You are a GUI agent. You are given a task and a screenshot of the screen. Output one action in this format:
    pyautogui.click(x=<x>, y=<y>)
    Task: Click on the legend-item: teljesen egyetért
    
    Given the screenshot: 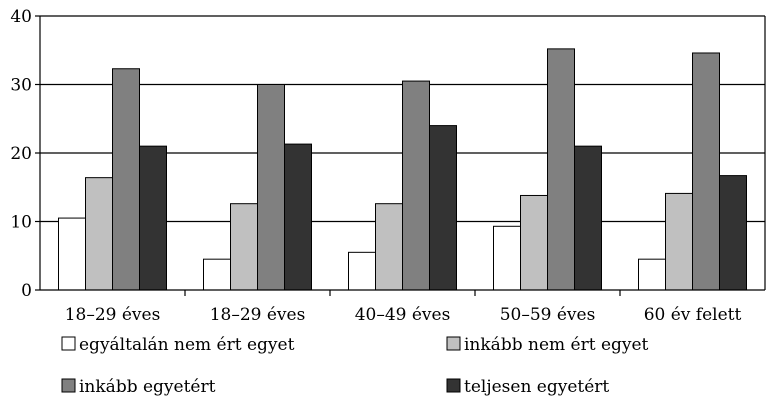 What is the action you would take?
    pyautogui.click(x=527, y=387)
    